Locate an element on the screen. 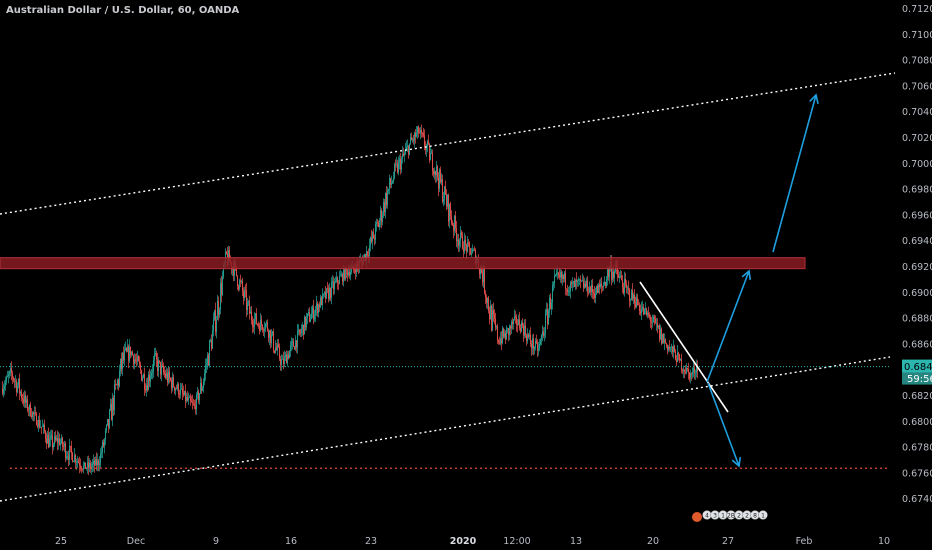 This screenshot has width=932, height=550. price-tick-label: 0.71200 is located at coordinates (917, 9).